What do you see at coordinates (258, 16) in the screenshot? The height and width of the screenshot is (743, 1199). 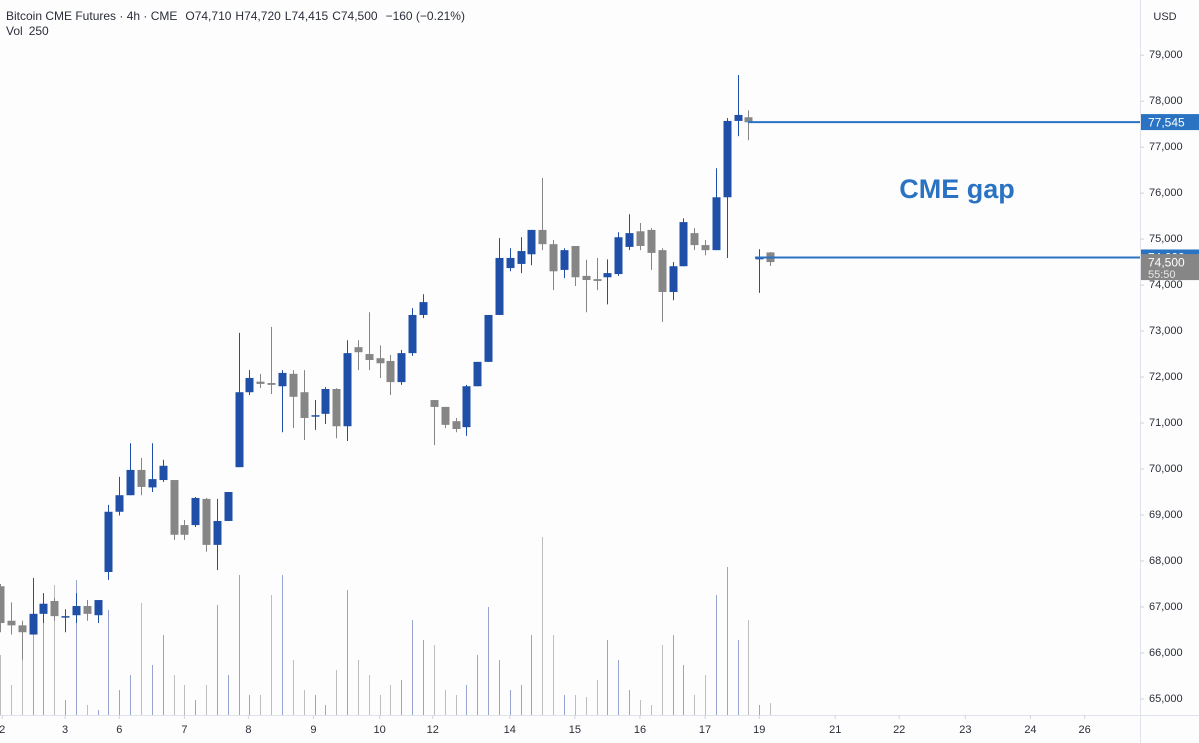 I see `ohlc-label: H74,720` at bounding box center [258, 16].